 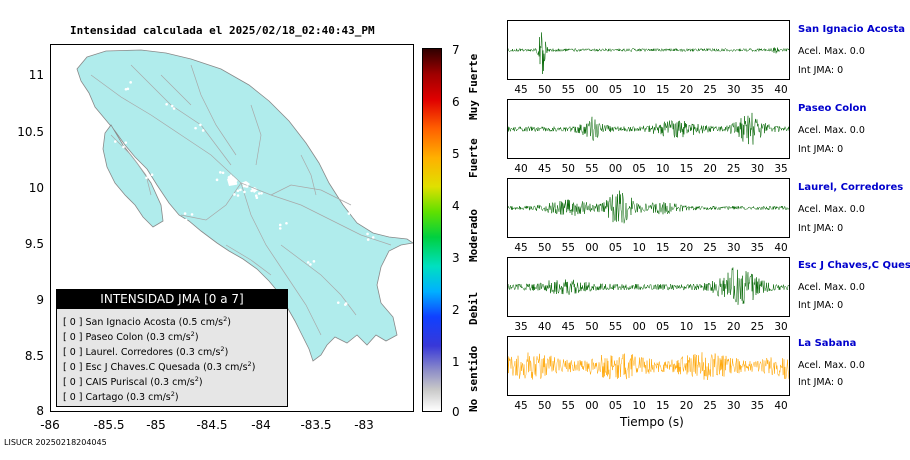 I want to click on colorbar-number: 6, so click(x=456, y=102).